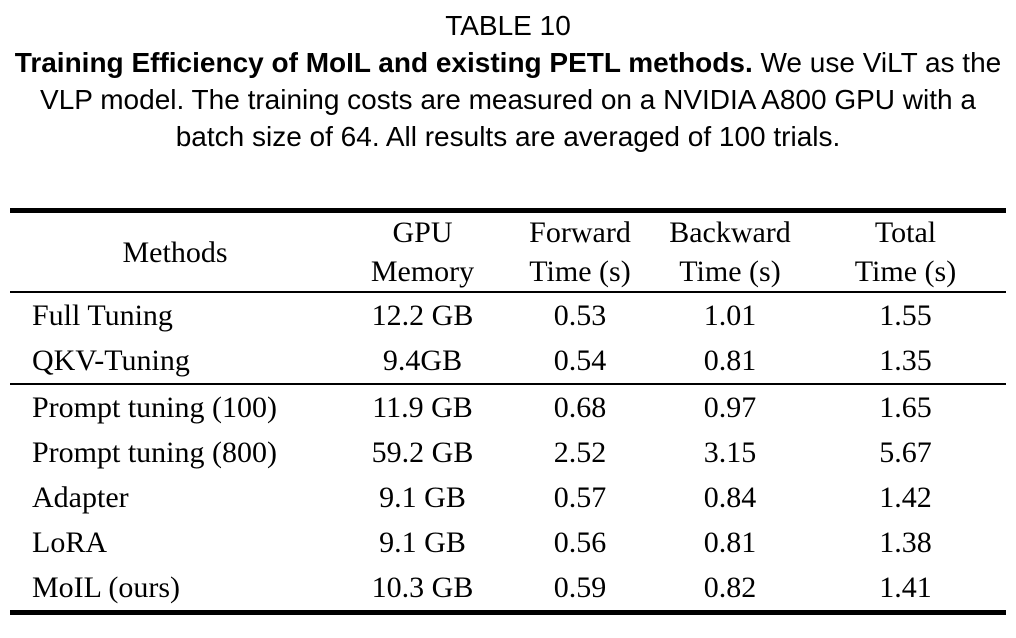 This screenshot has height=638, width=1016. What do you see at coordinates (175, 406) in the screenshot?
I see `cell-method: Prompt tuning (100)` at bounding box center [175, 406].